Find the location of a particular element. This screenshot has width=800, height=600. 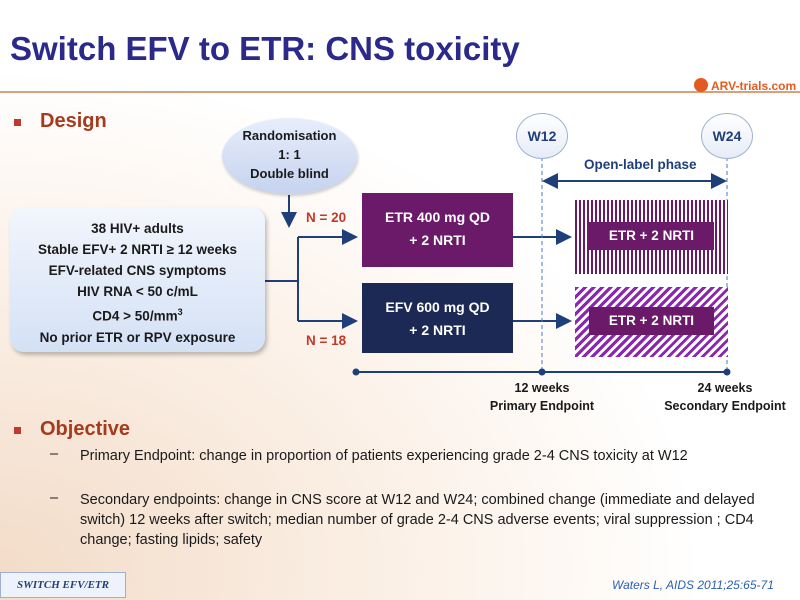

open-label-arm1-label: ETR + 2 NRTI is located at coordinates (651, 236).